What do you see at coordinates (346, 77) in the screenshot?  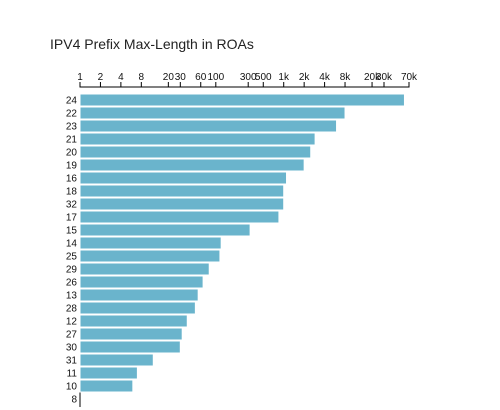 I see `x-tick-label: 8k` at bounding box center [346, 77].